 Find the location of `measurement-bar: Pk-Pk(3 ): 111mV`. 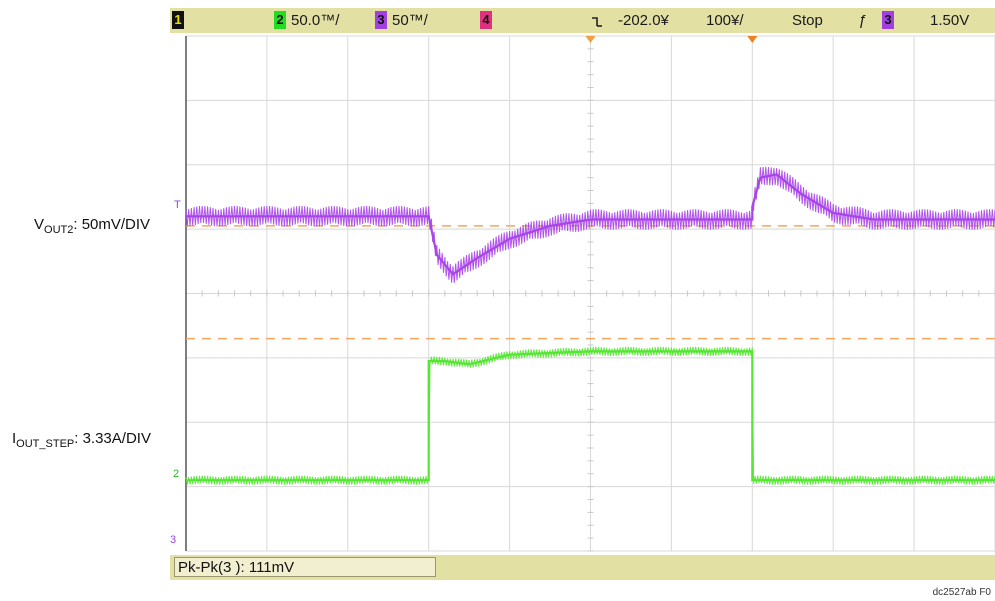

measurement-bar: Pk-Pk(3 ): 111mV is located at coordinates (582, 567).